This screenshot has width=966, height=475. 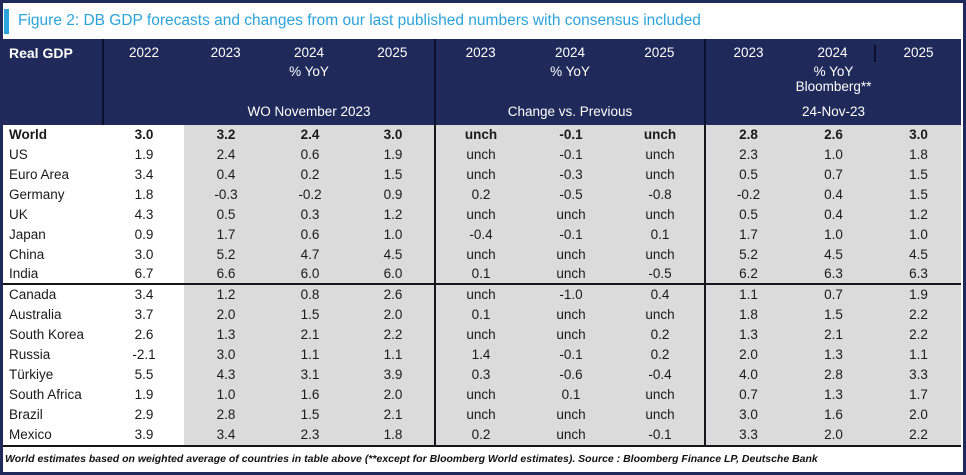 I want to click on value-cell: 4.5, so click(x=918, y=255).